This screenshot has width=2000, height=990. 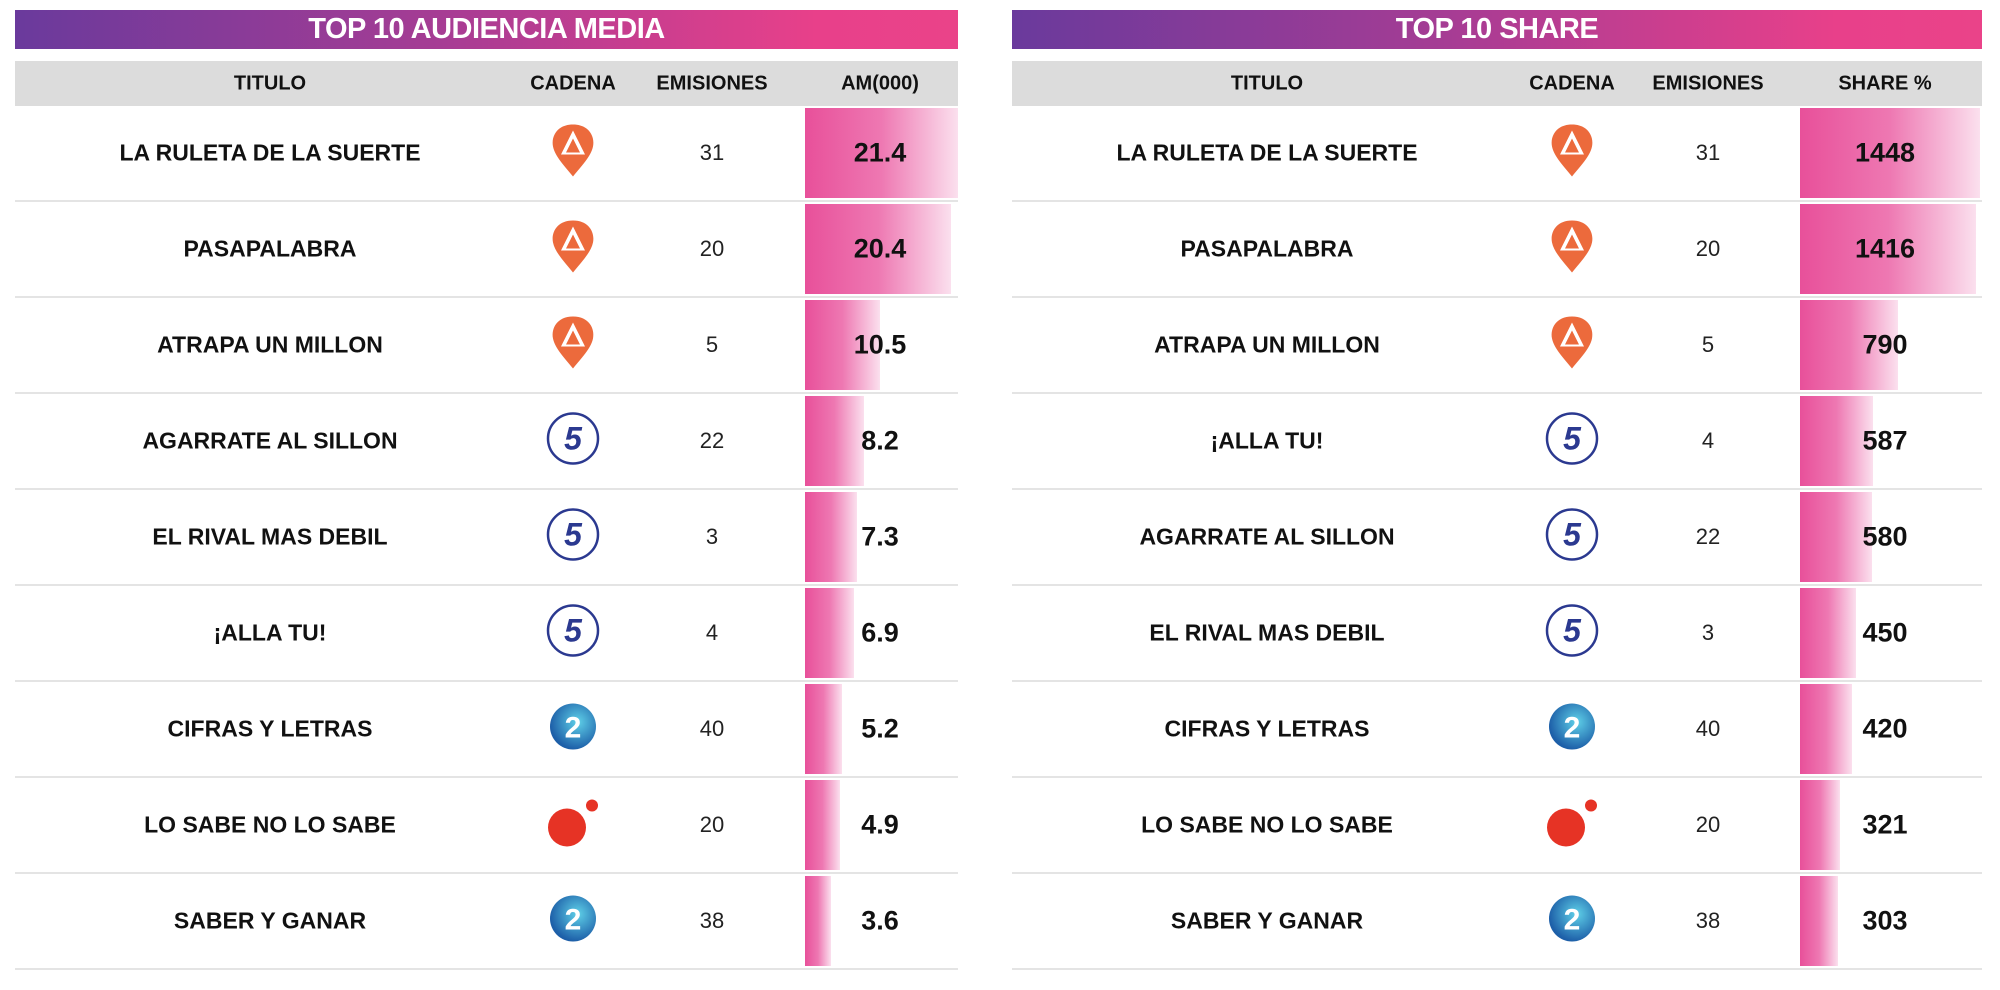 I want to click on value-label: 790, so click(x=1885, y=344).